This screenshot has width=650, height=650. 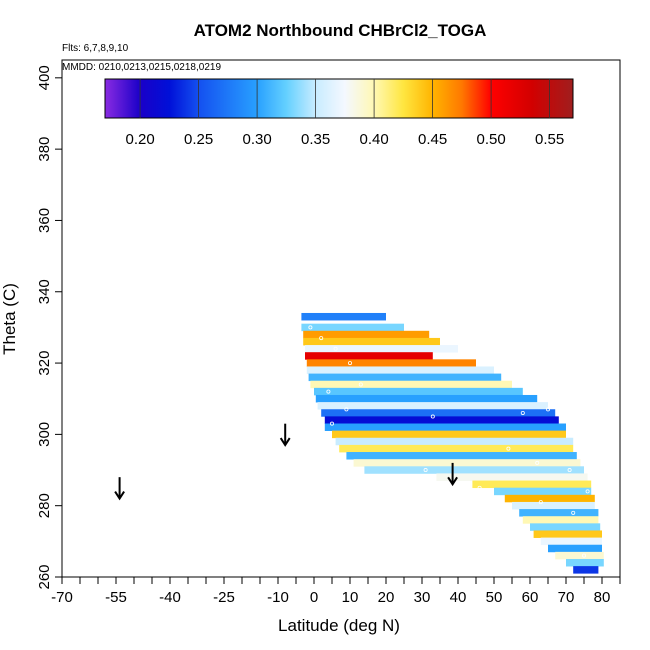 What do you see at coordinates (458, 597) in the screenshot?
I see `x-tick-label-9: 40` at bounding box center [458, 597].